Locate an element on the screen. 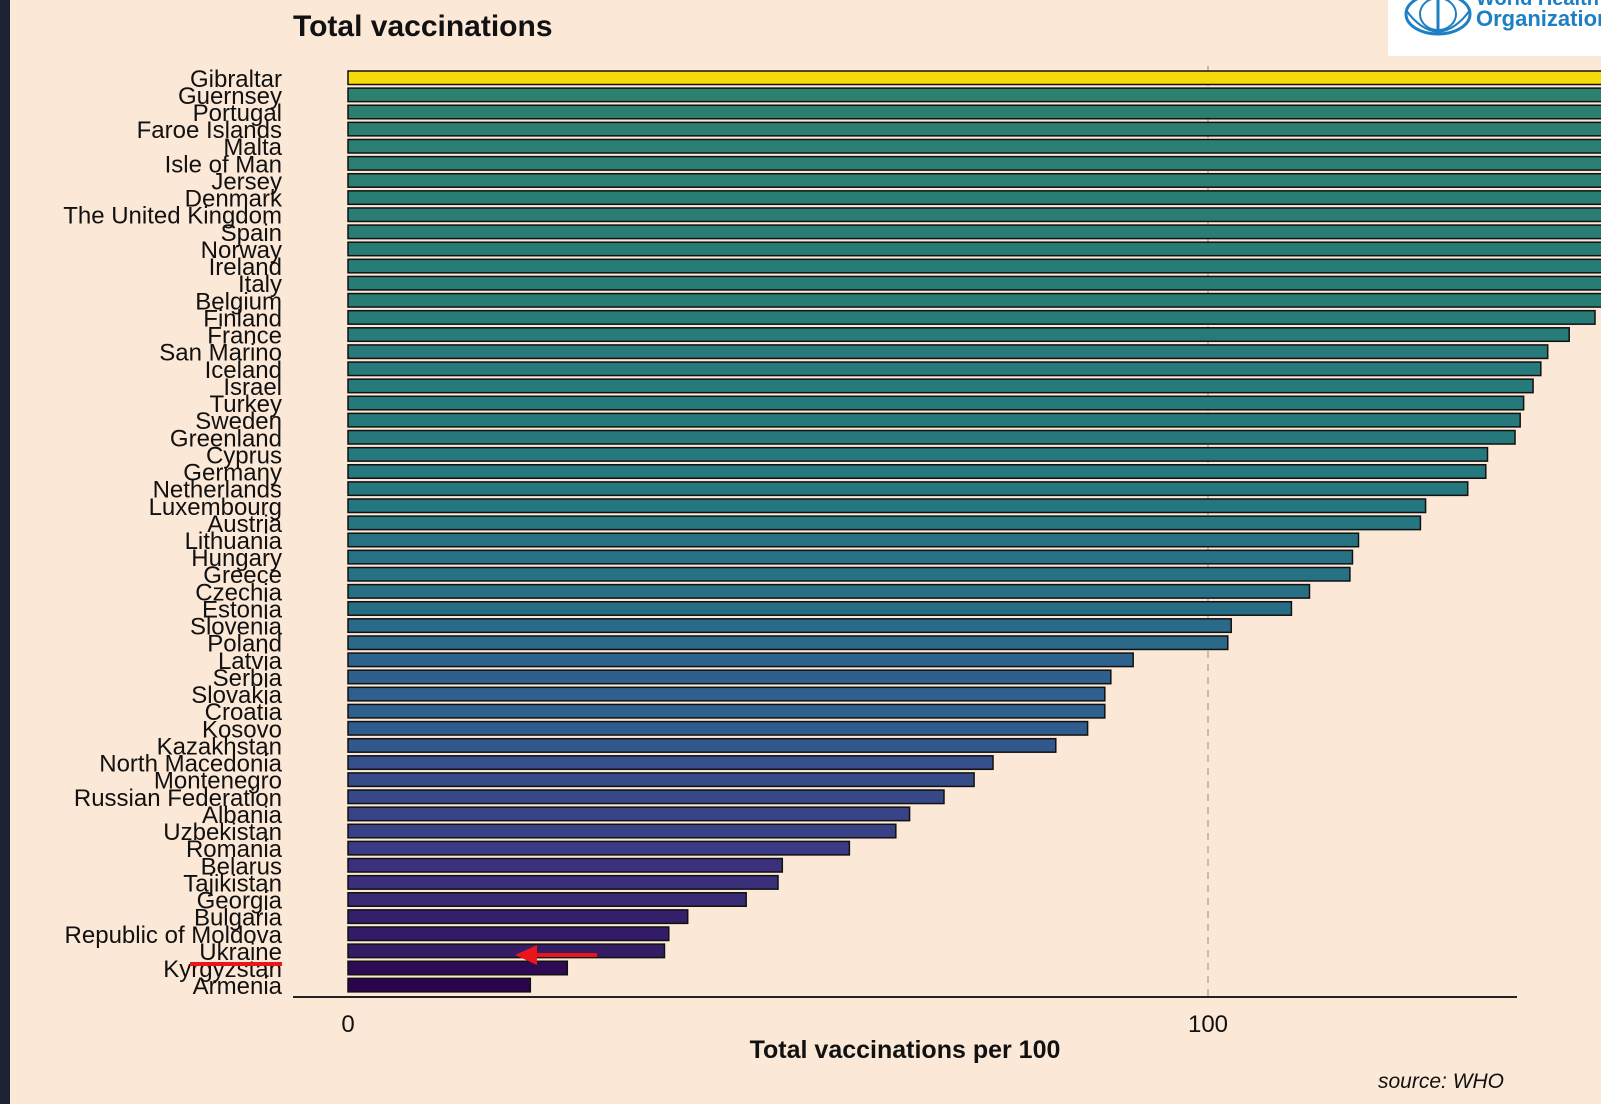 This screenshot has width=1601, height=1104. category-label: Israel is located at coordinates (252, 387).